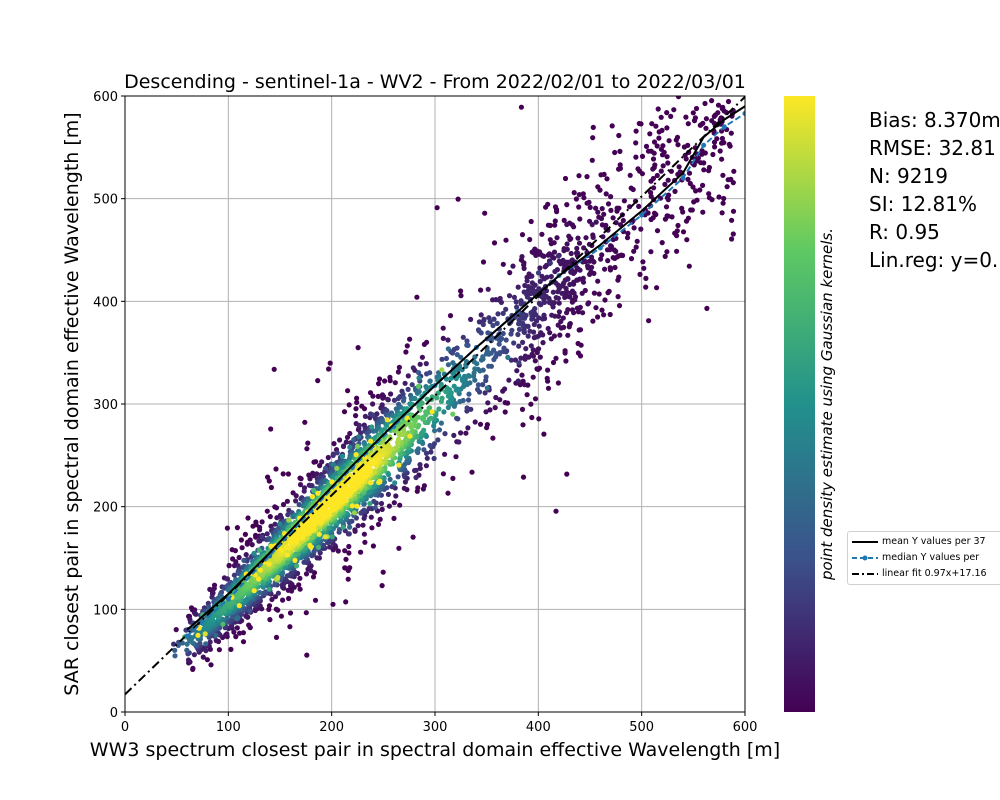 The width and height of the screenshot is (1000, 800). Describe the element at coordinates (745, 727) in the screenshot. I see `x-tick-label: 600` at that location.